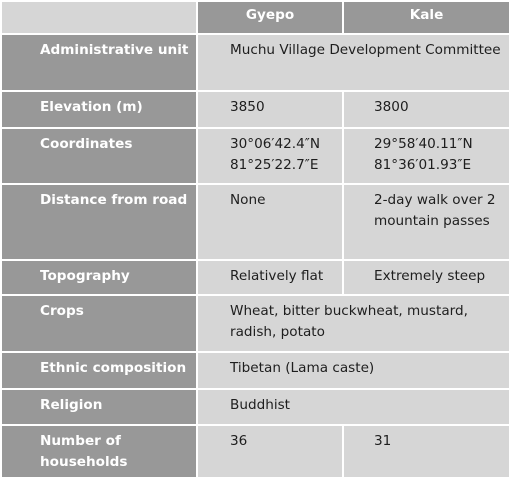  What do you see at coordinates (270, 451) in the screenshot?
I see `gyepo-value-cell: 36` at bounding box center [270, 451].